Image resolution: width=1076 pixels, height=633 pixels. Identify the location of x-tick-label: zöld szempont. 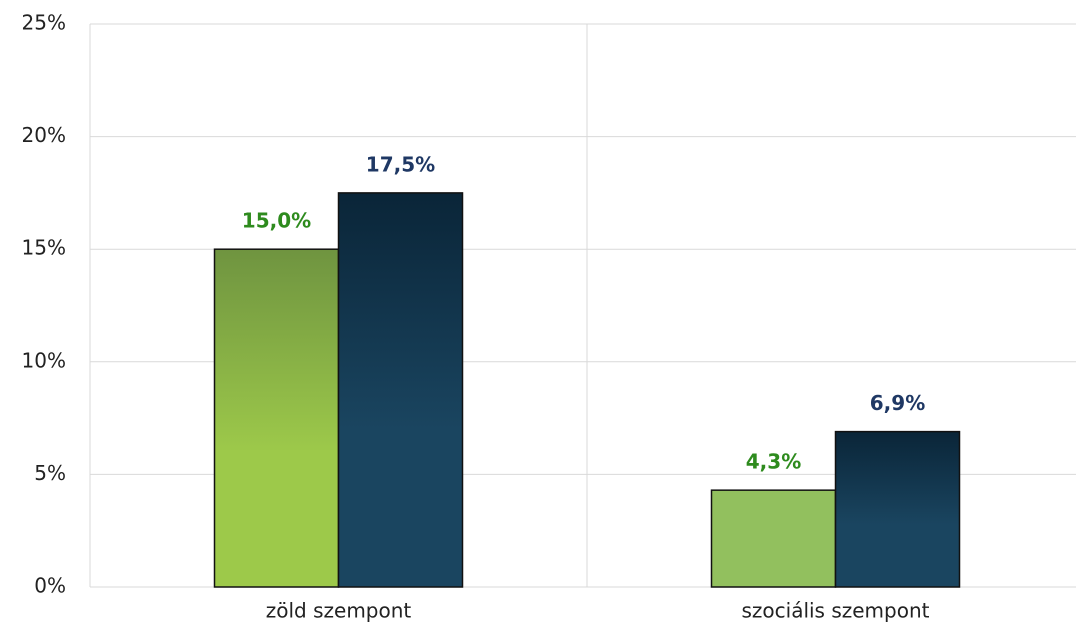
(339, 611).